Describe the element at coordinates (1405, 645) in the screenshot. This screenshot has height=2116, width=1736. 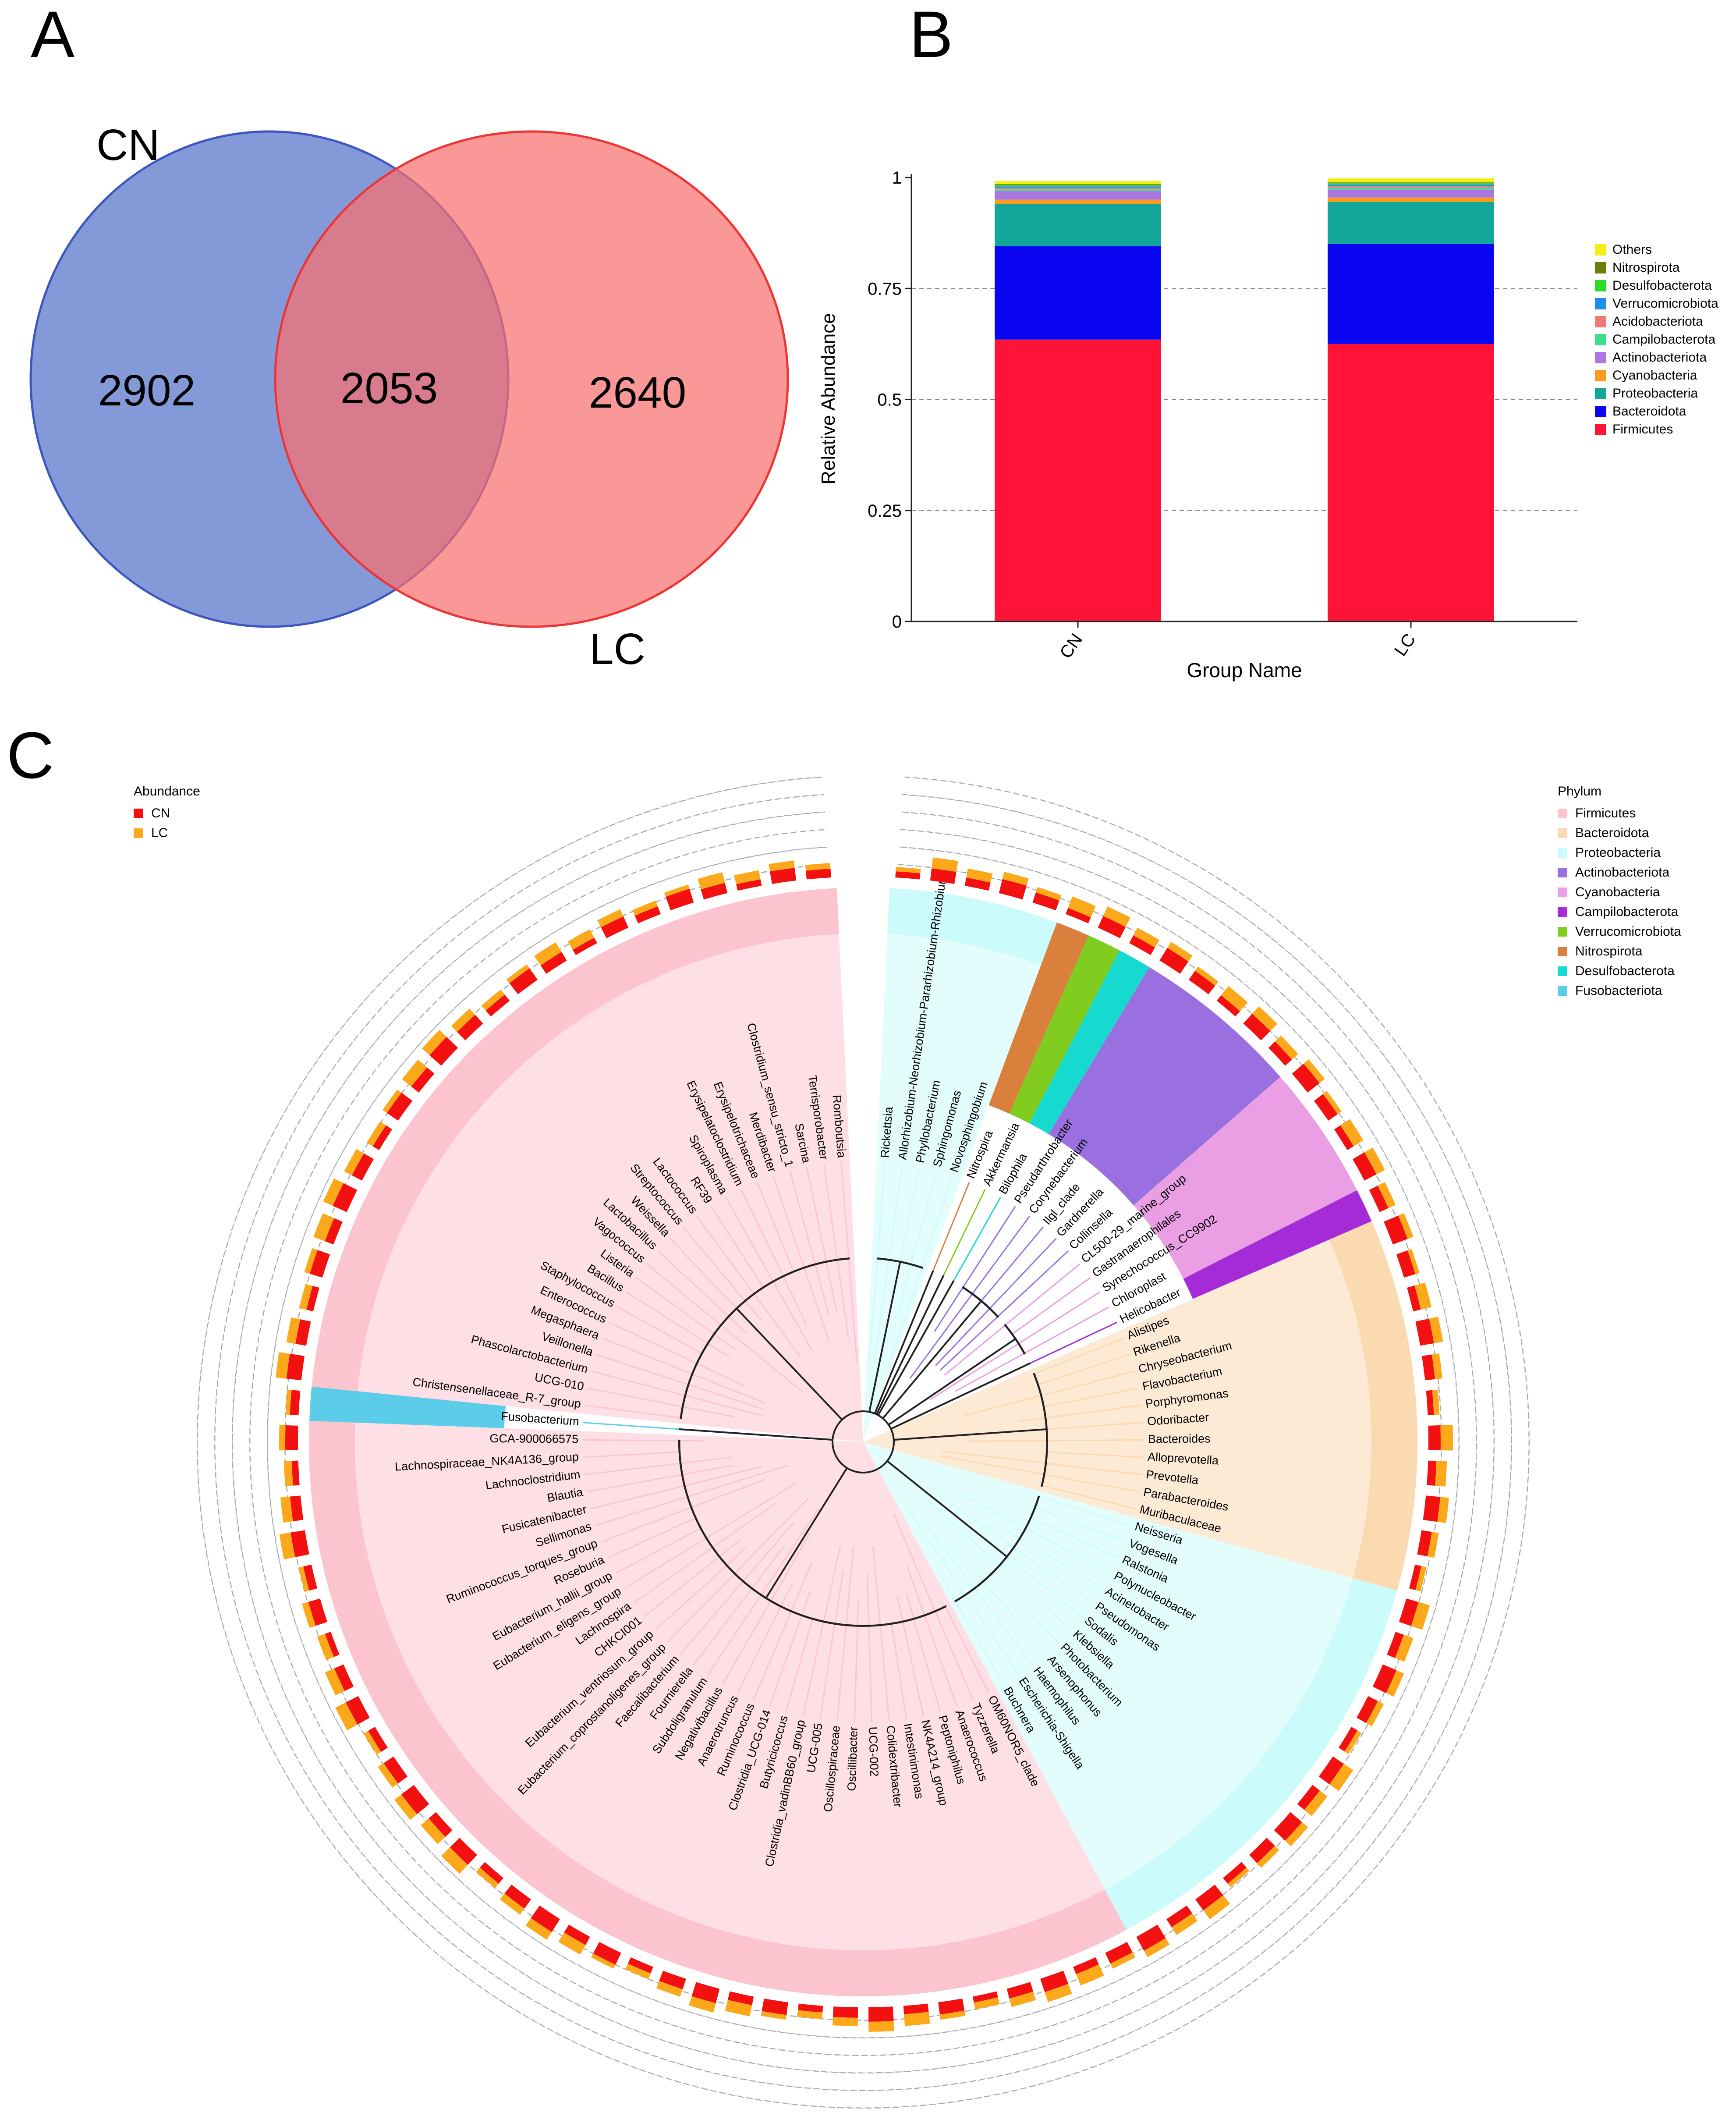
I see `x-tick-label: LC` at that location.